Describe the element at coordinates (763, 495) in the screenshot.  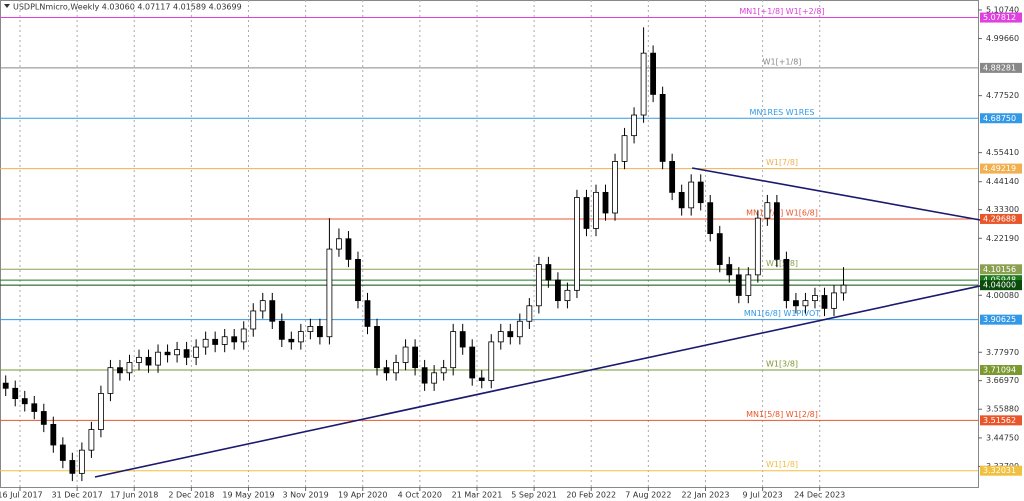
I see `x-tick-label: 9 Jul 2023` at that location.